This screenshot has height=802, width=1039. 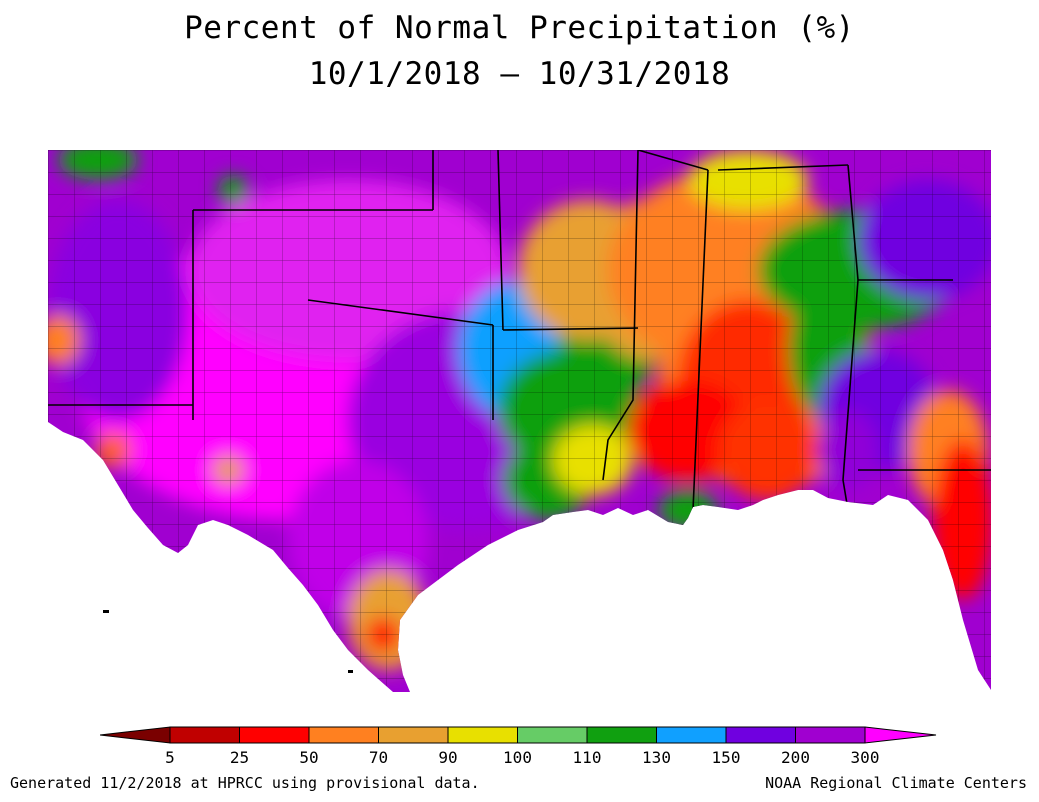 I want to click on legend-label: 100, so click(x=517, y=757).